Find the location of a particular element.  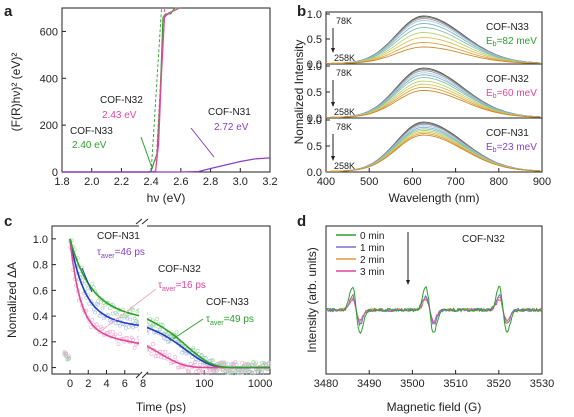

panel-b-x-tick-label: 400 is located at coordinates (326, 182).